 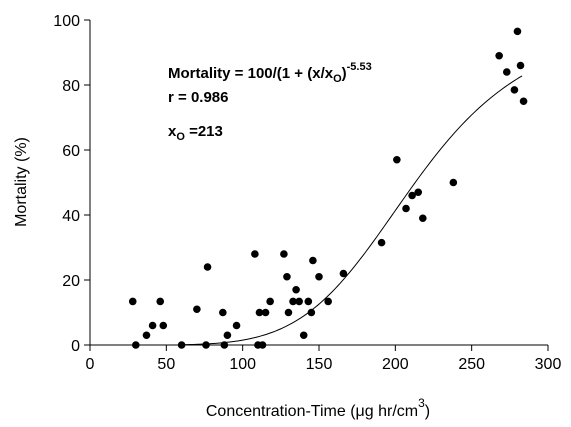 What do you see at coordinates (180, 137) in the screenshot?
I see `x0-sub: O` at bounding box center [180, 137].